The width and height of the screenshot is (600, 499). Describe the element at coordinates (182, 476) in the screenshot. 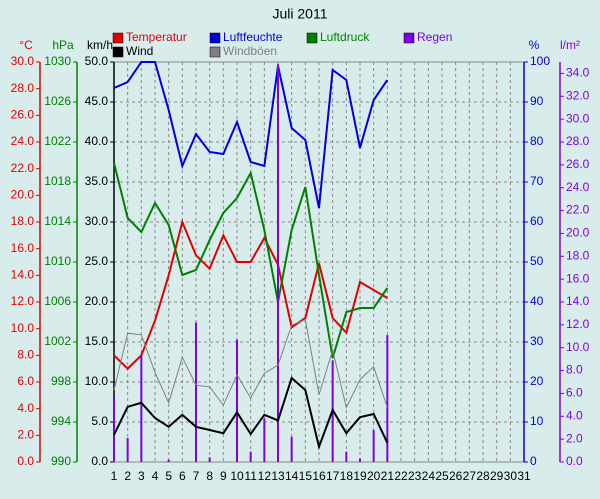

I see `x-tick-label: 6` at that location.